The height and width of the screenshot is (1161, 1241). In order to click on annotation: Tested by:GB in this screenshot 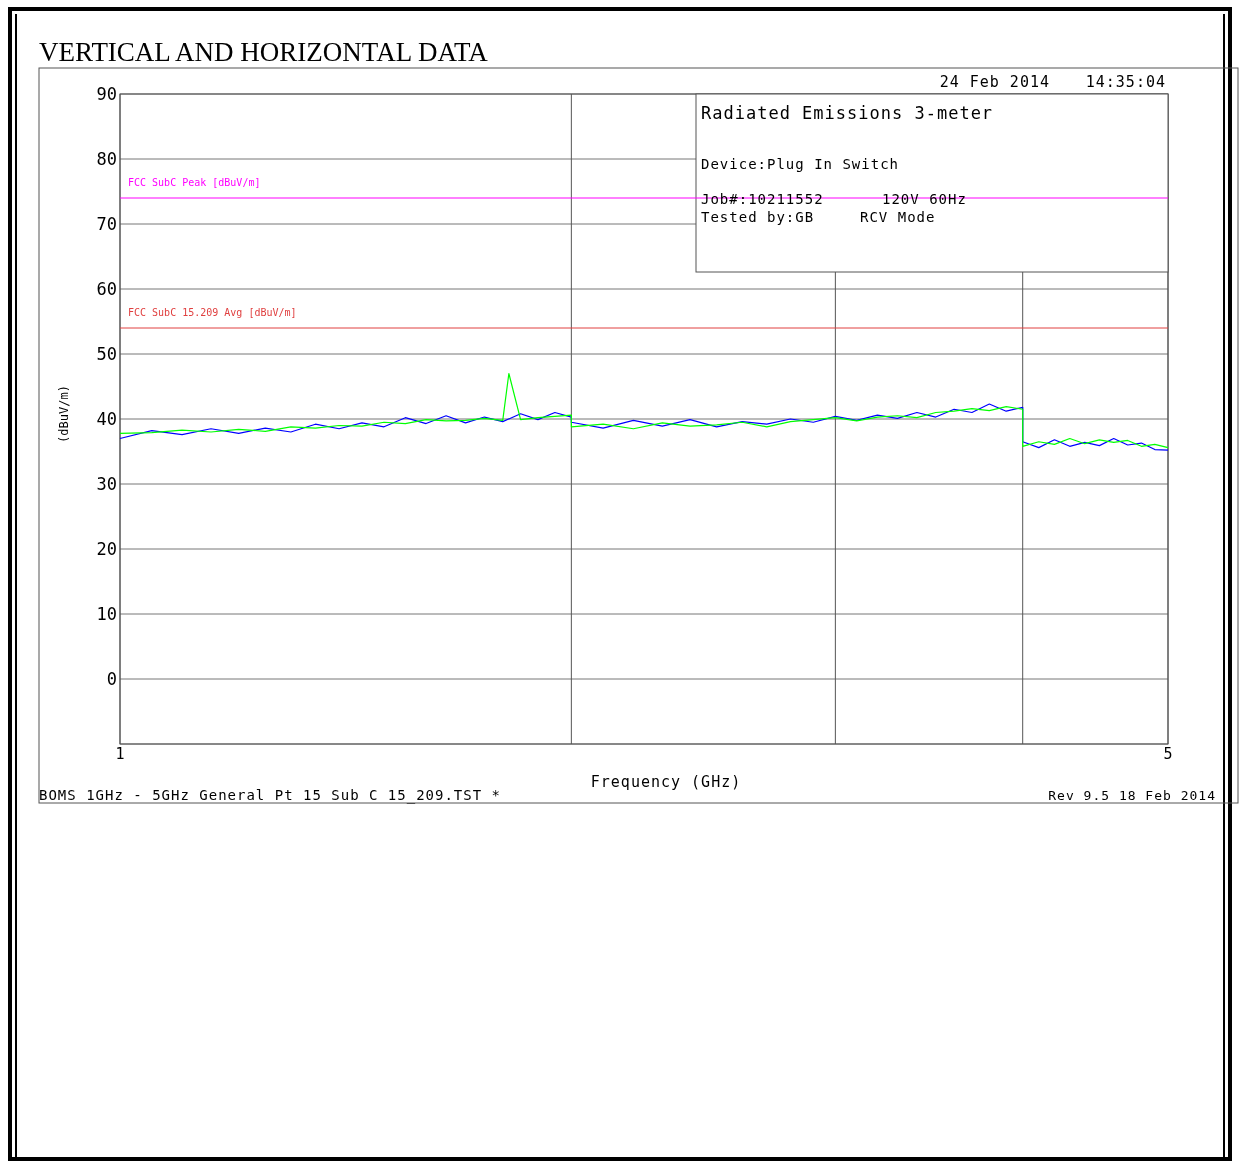, I will do `click(758, 217)`.